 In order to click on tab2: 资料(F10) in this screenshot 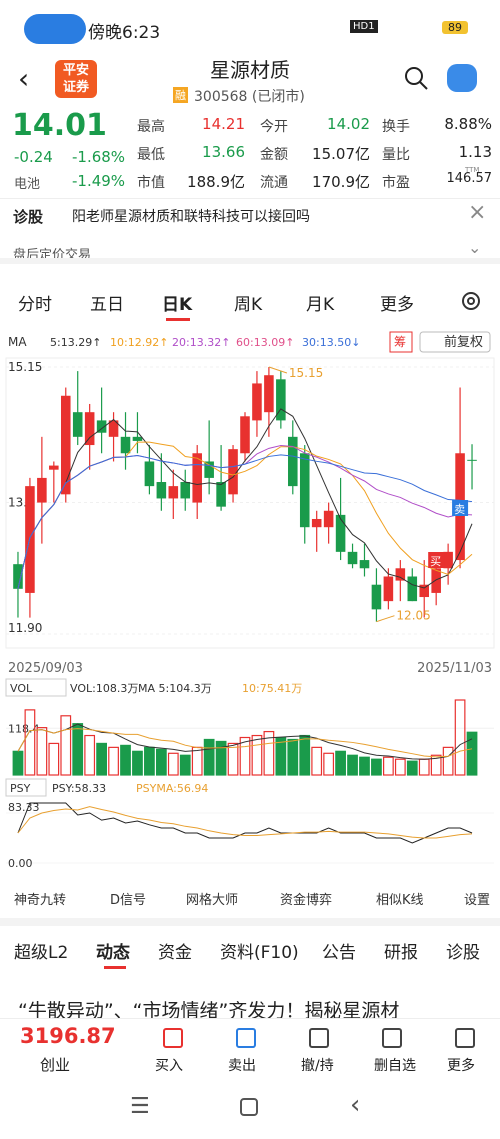, I will do `click(259, 953)`.